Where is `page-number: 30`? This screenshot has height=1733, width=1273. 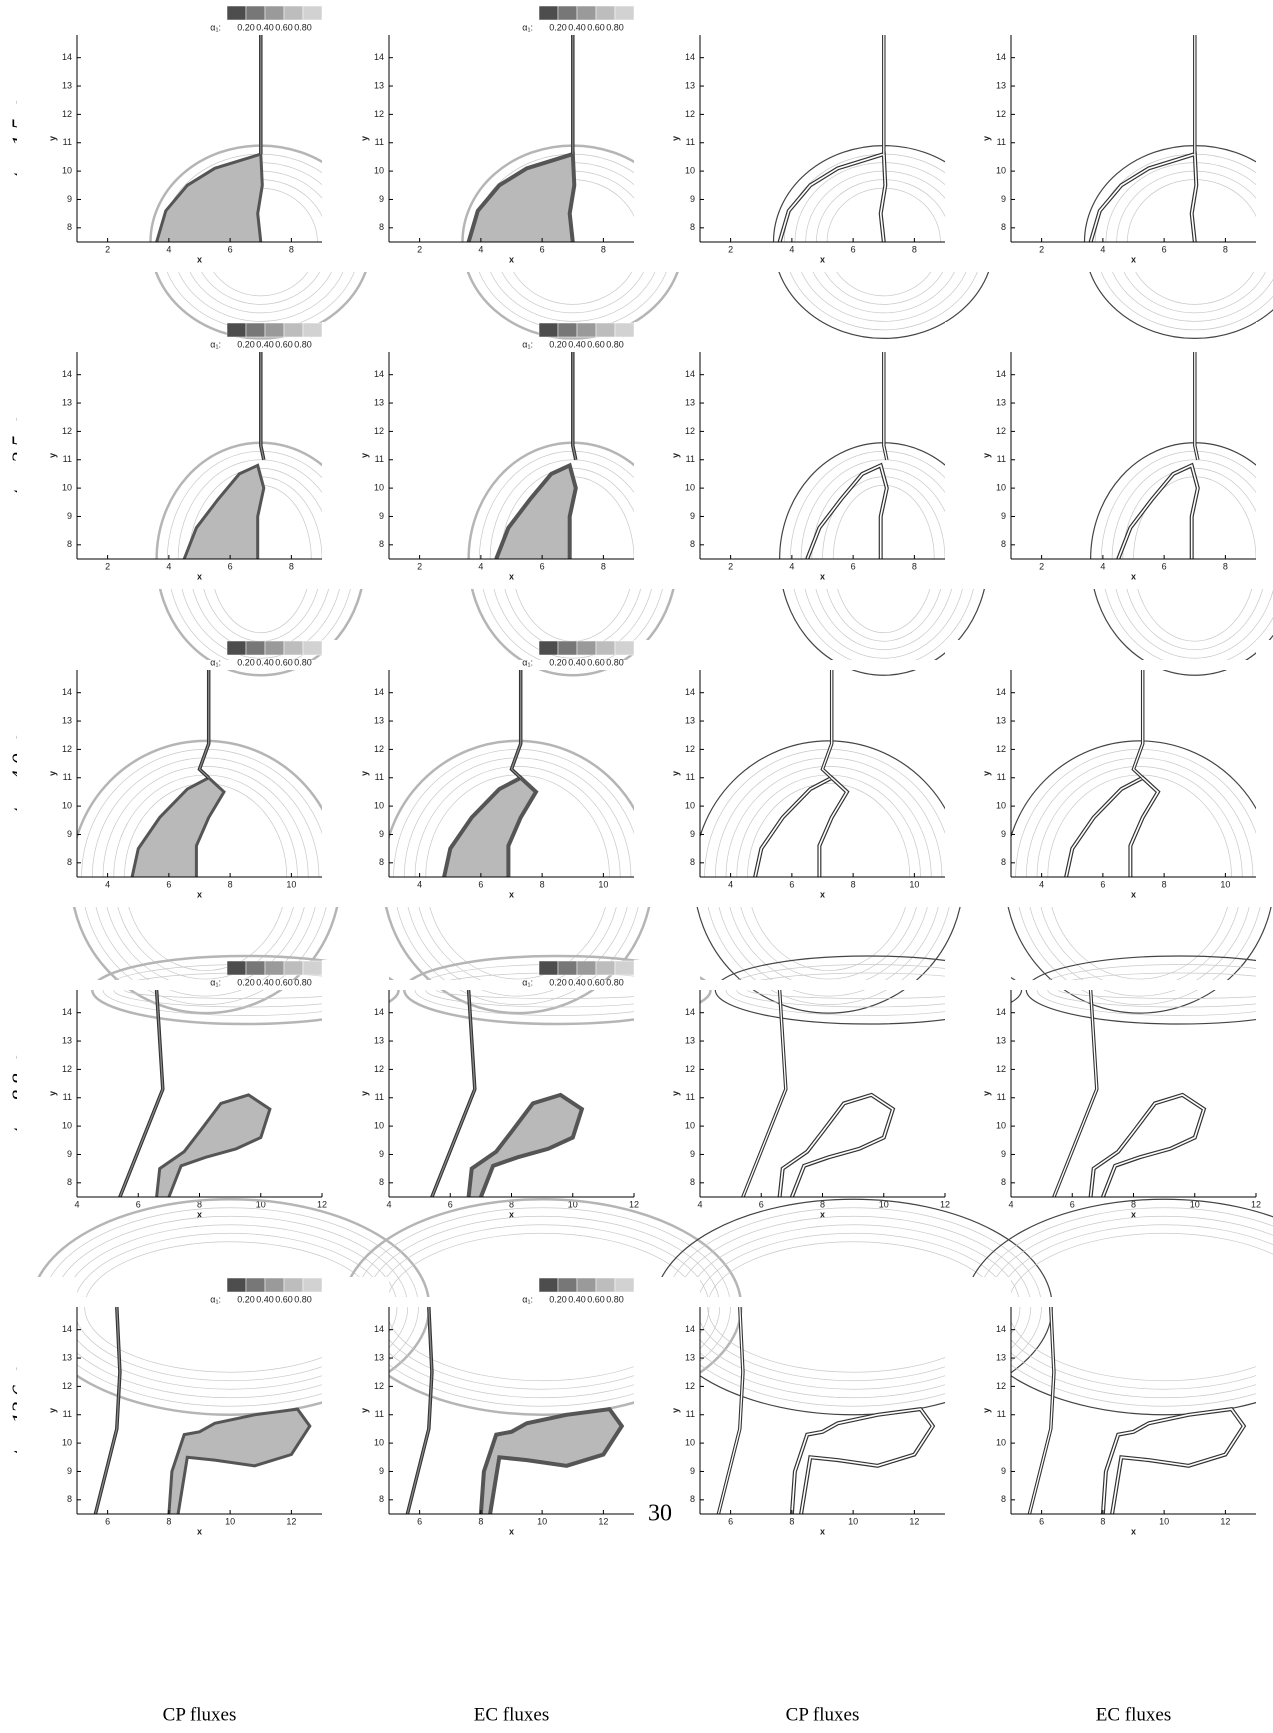 page-number: 30 is located at coordinates (660, 1514).